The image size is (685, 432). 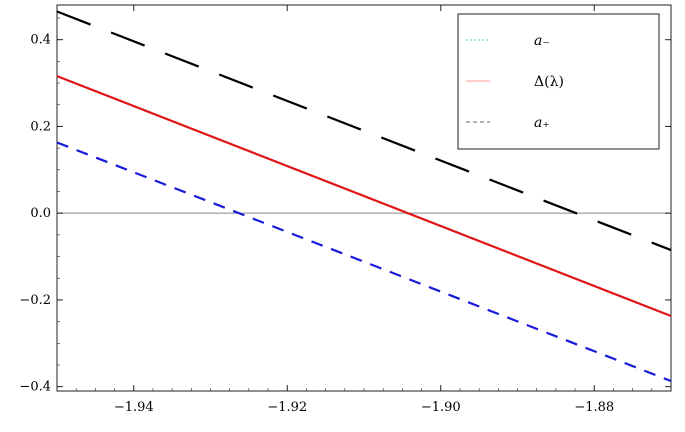 I want to click on y-tick-label: 0.4, so click(x=40, y=40).